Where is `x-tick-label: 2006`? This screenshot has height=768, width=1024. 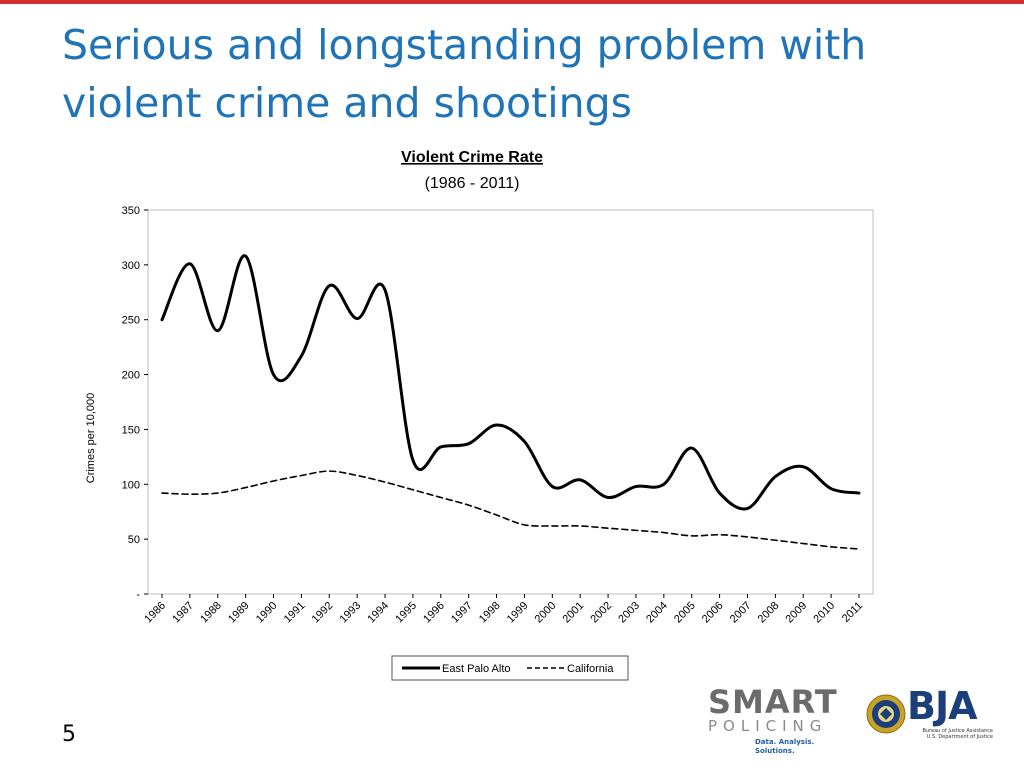
x-tick-label: 2006 is located at coordinates (713, 613).